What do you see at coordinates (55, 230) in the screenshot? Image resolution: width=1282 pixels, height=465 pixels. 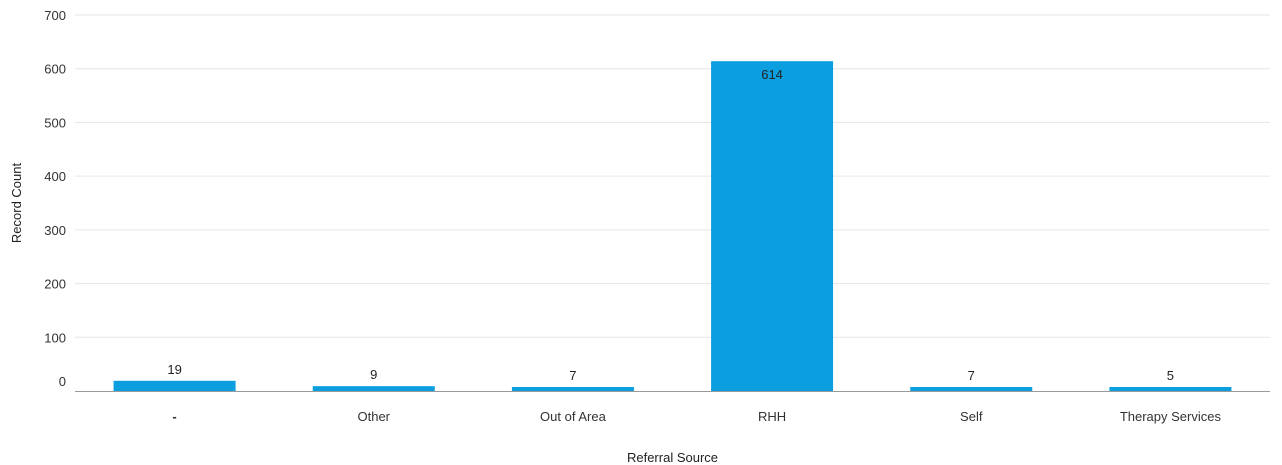 I see `y-tick-label: 300` at bounding box center [55, 230].